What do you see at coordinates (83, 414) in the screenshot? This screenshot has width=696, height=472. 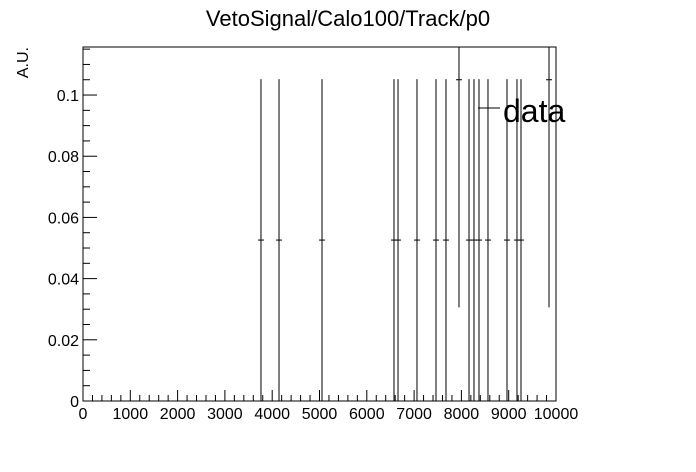 I see `x-tick-label: 0` at bounding box center [83, 414].